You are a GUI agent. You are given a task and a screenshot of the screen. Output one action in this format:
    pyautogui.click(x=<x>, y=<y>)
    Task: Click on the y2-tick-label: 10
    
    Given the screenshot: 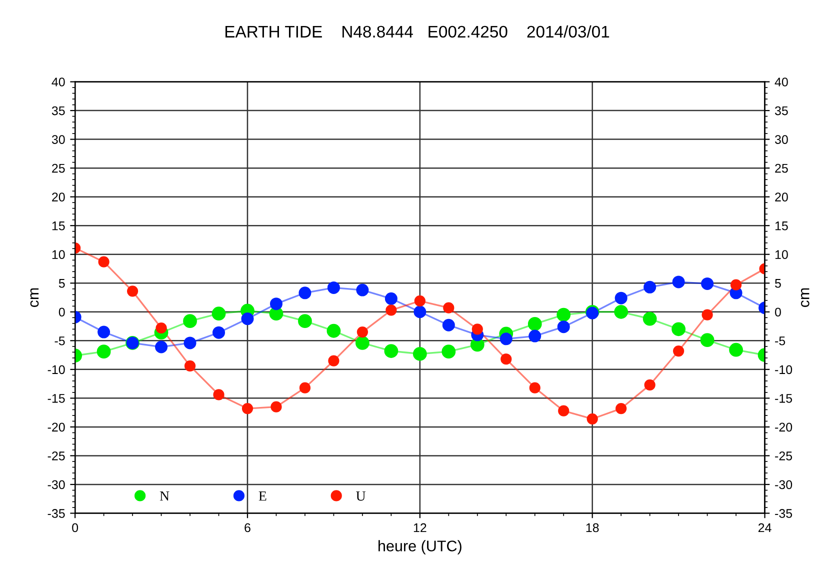 What is the action you would take?
    pyautogui.click(x=781, y=255)
    